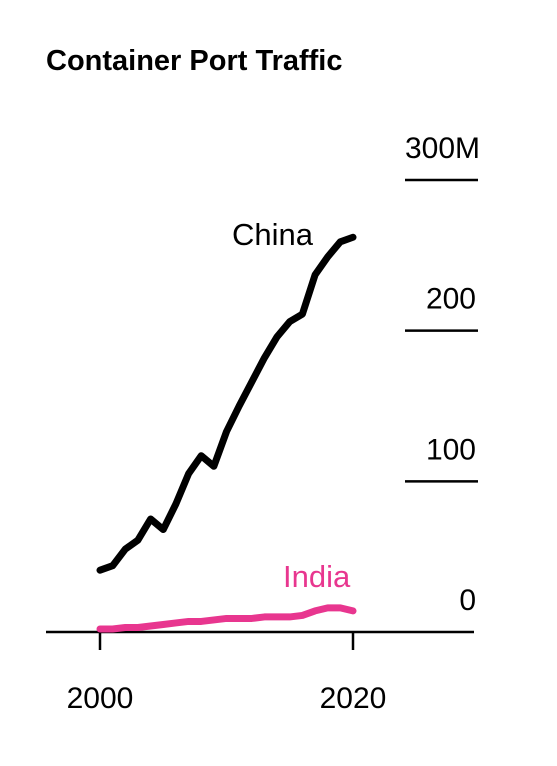  What do you see at coordinates (353, 698) in the screenshot?
I see `x-tick-label-2020: 2020` at bounding box center [353, 698].